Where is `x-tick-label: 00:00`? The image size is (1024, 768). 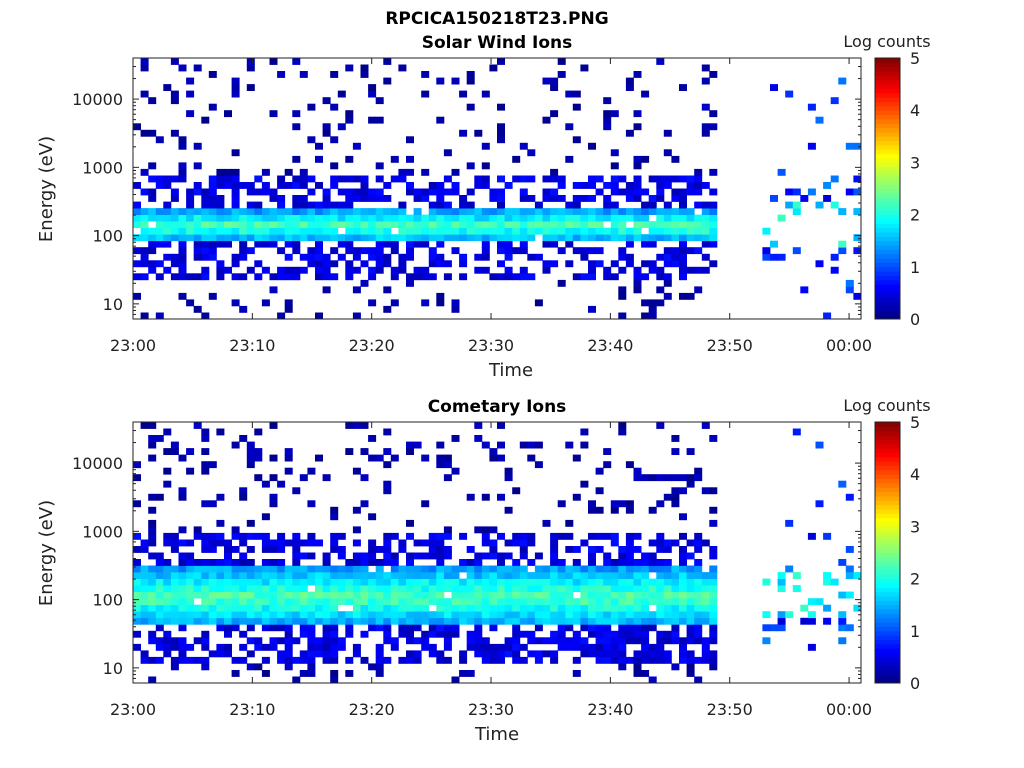 x-tick-label: 00:00 is located at coordinates (849, 709).